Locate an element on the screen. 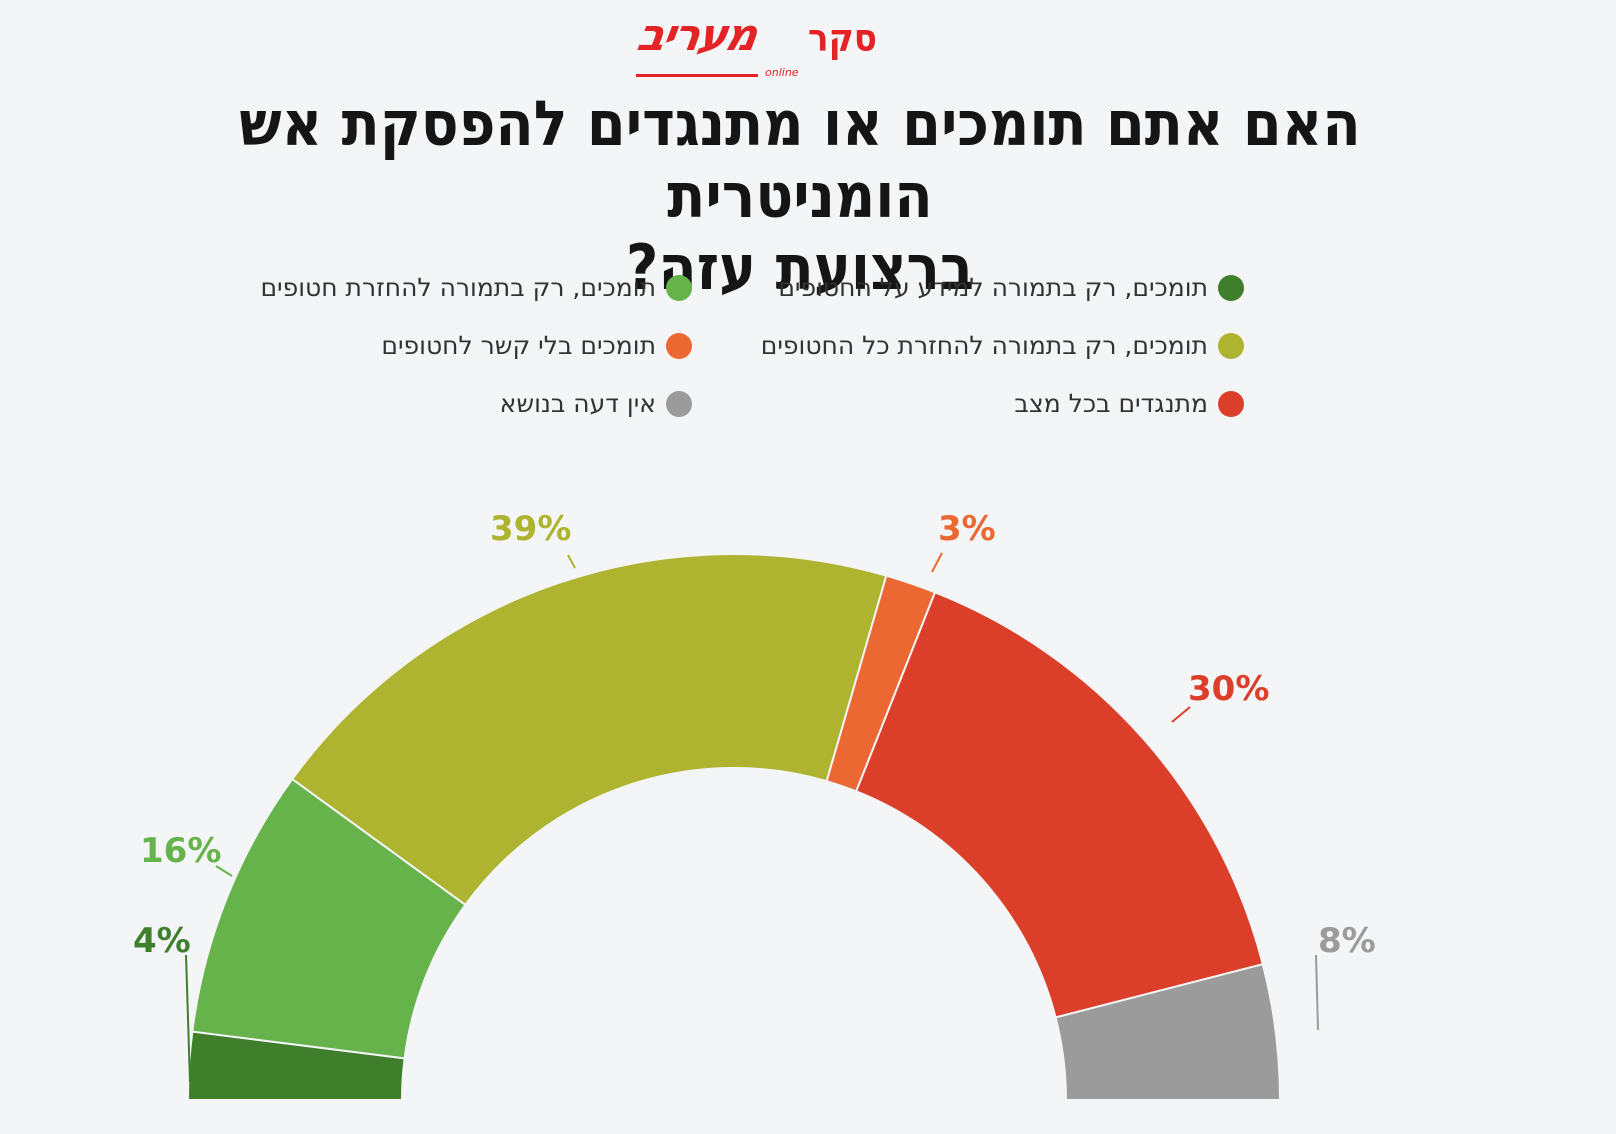 This screenshot has width=1616, height=1134. legend-label: תומכים בלי קשר לחטופים is located at coordinates (518, 345).